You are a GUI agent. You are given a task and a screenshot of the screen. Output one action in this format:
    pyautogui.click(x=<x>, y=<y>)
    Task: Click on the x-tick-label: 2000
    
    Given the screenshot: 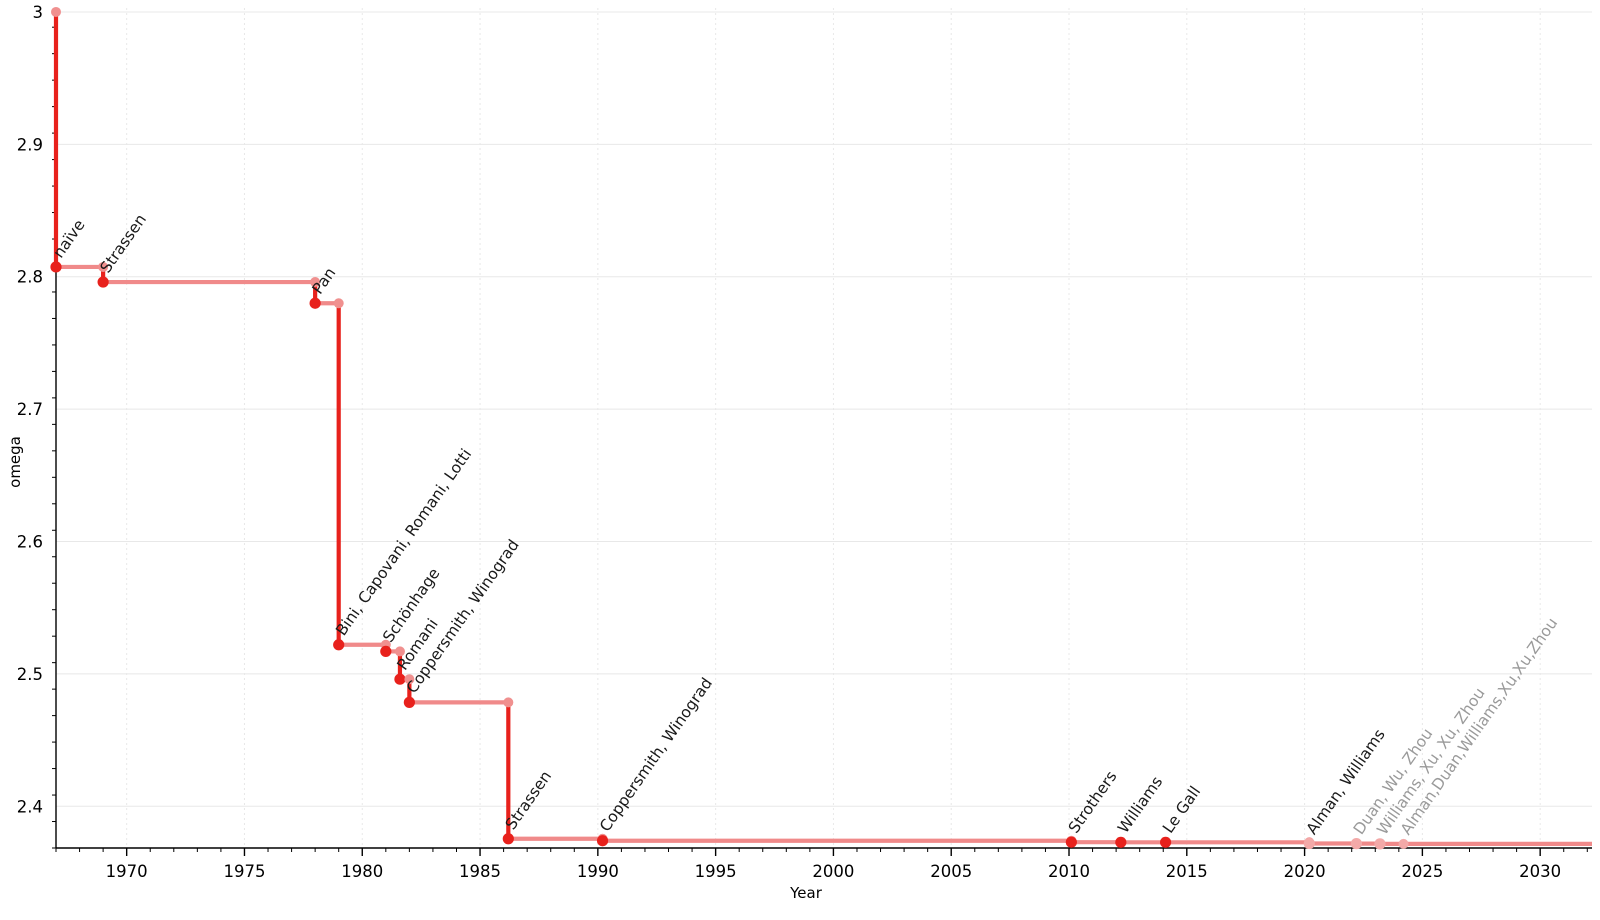 What is the action you would take?
    pyautogui.click(x=833, y=871)
    